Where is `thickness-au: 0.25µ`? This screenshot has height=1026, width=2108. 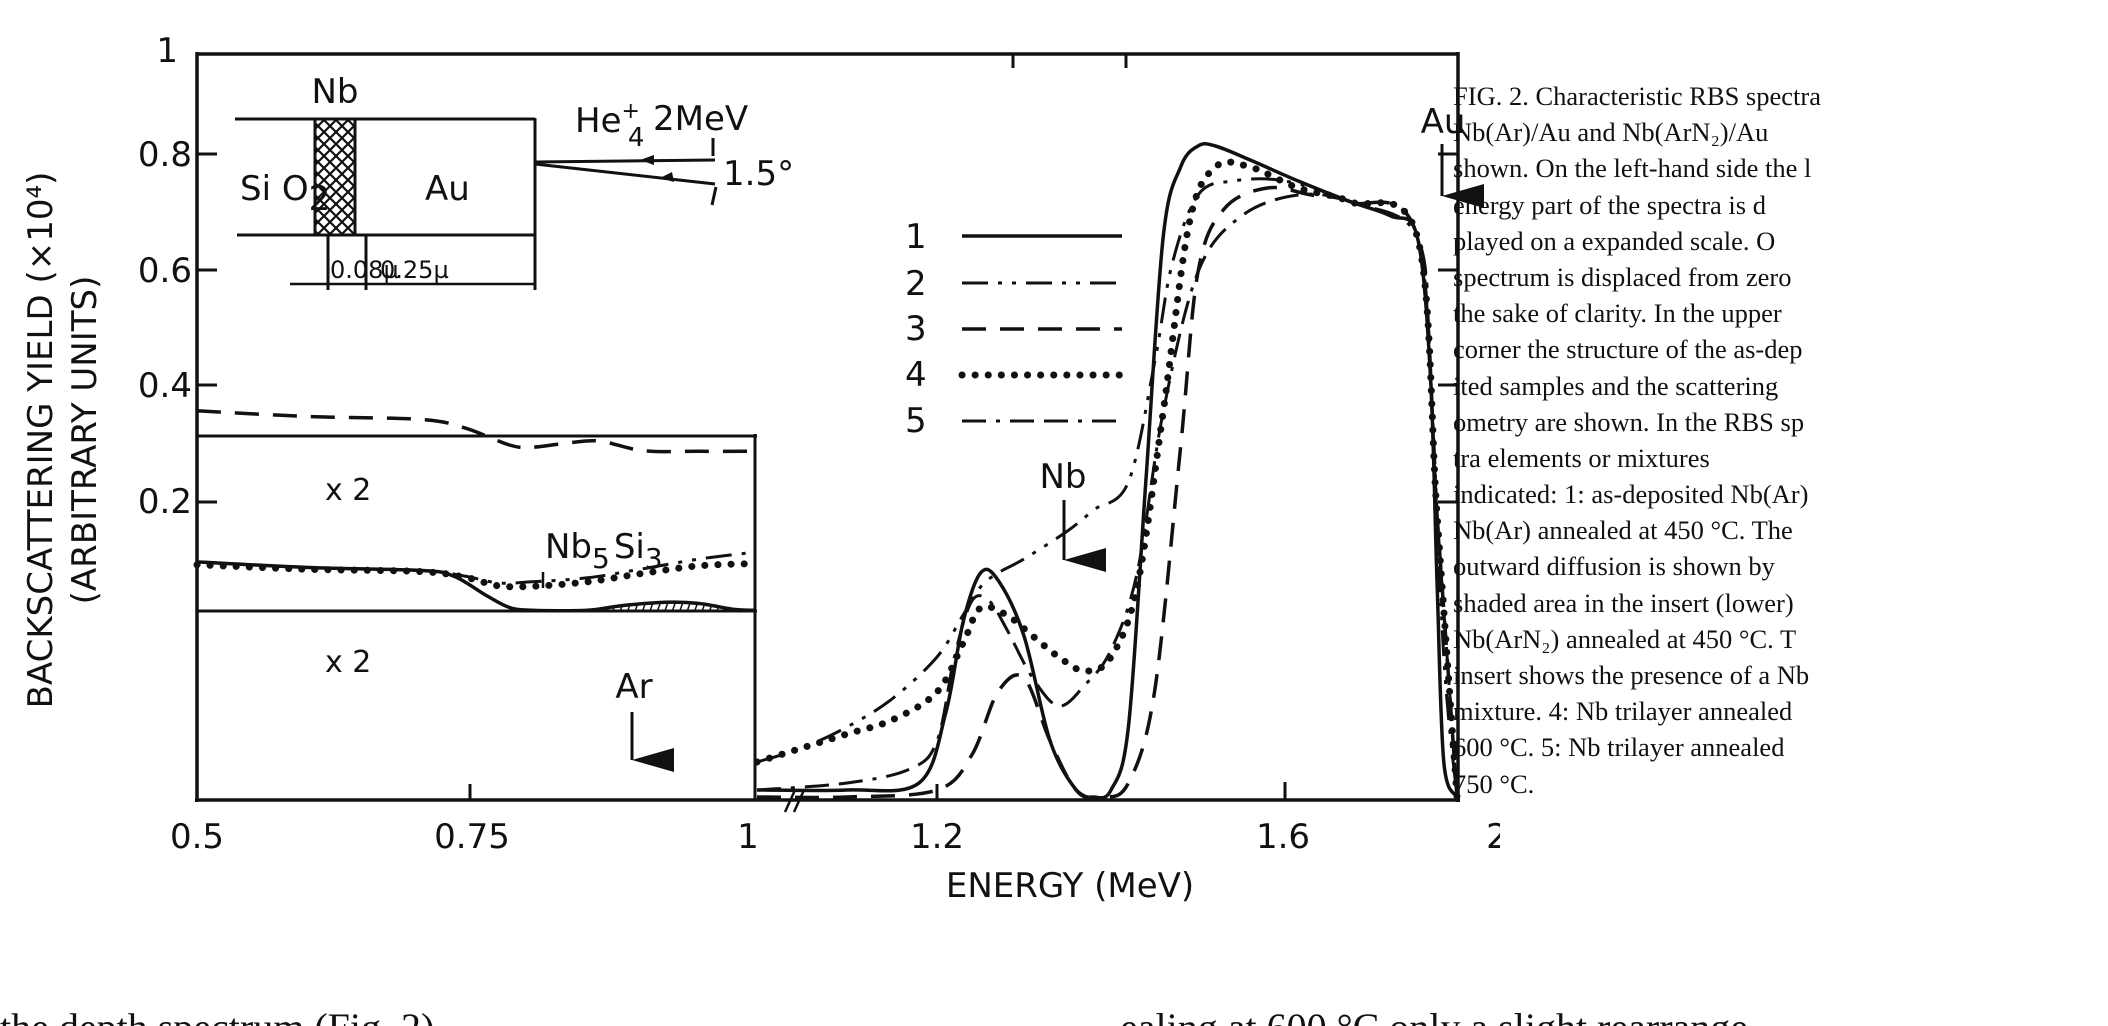 thickness-au: 0.25µ is located at coordinates (414, 270).